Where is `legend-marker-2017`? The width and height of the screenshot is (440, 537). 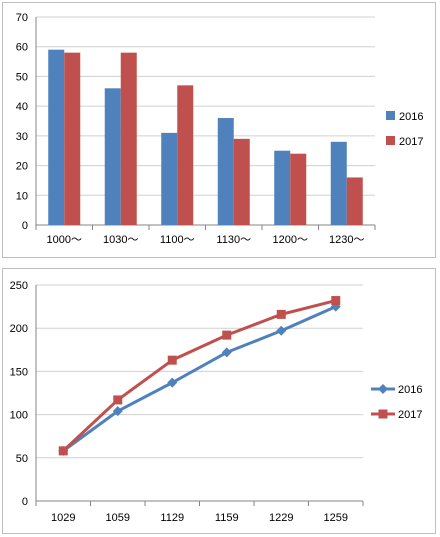
legend-marker-2017 is located at coordinates (383, 414).